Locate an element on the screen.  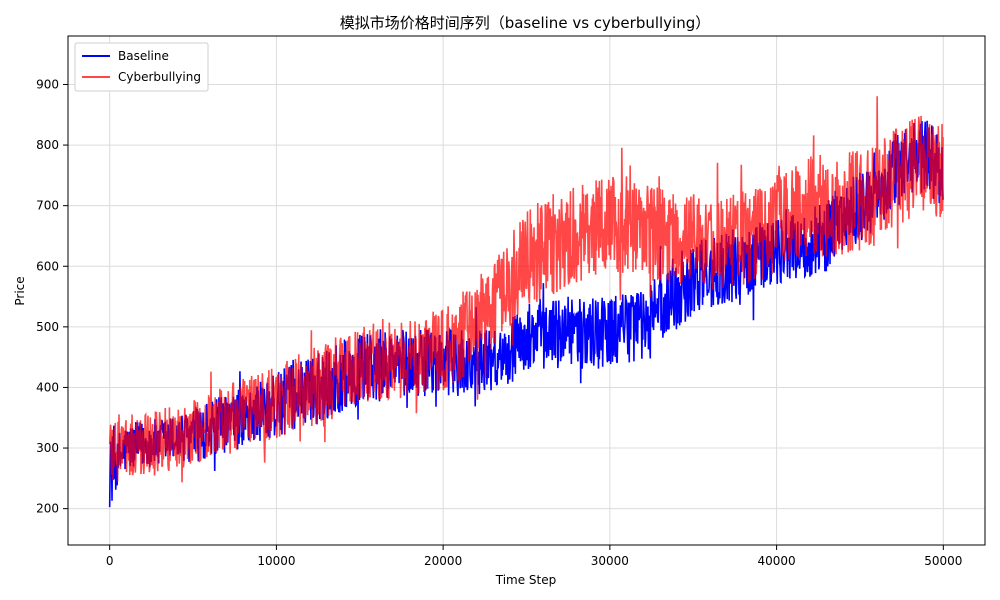
y-tick-label: 300 is located at coordinates (47, 448).